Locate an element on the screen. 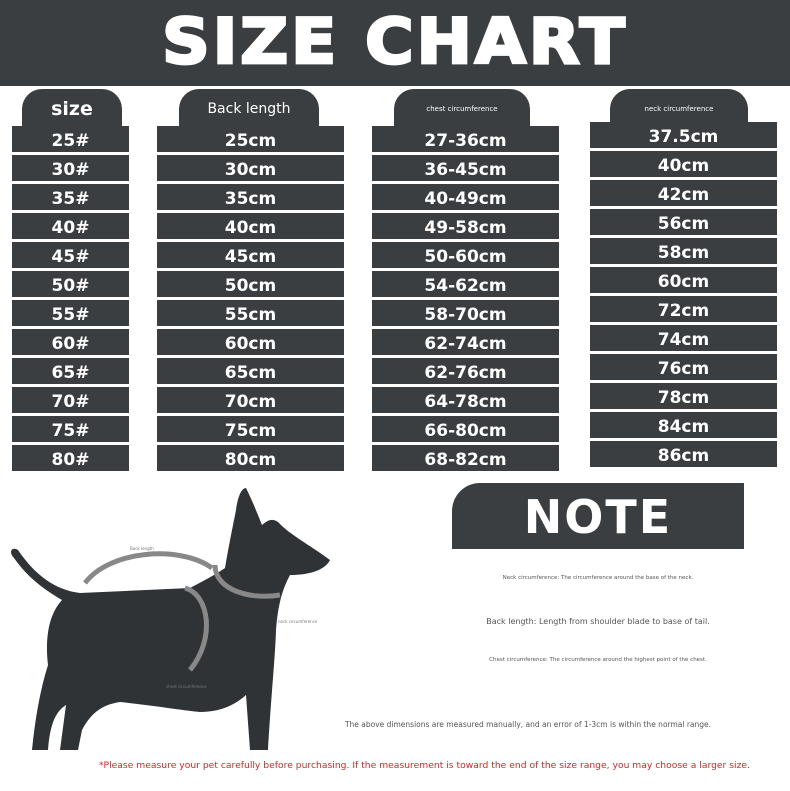  title-banner: SIZE CHART is located at coordinates (395, 43).